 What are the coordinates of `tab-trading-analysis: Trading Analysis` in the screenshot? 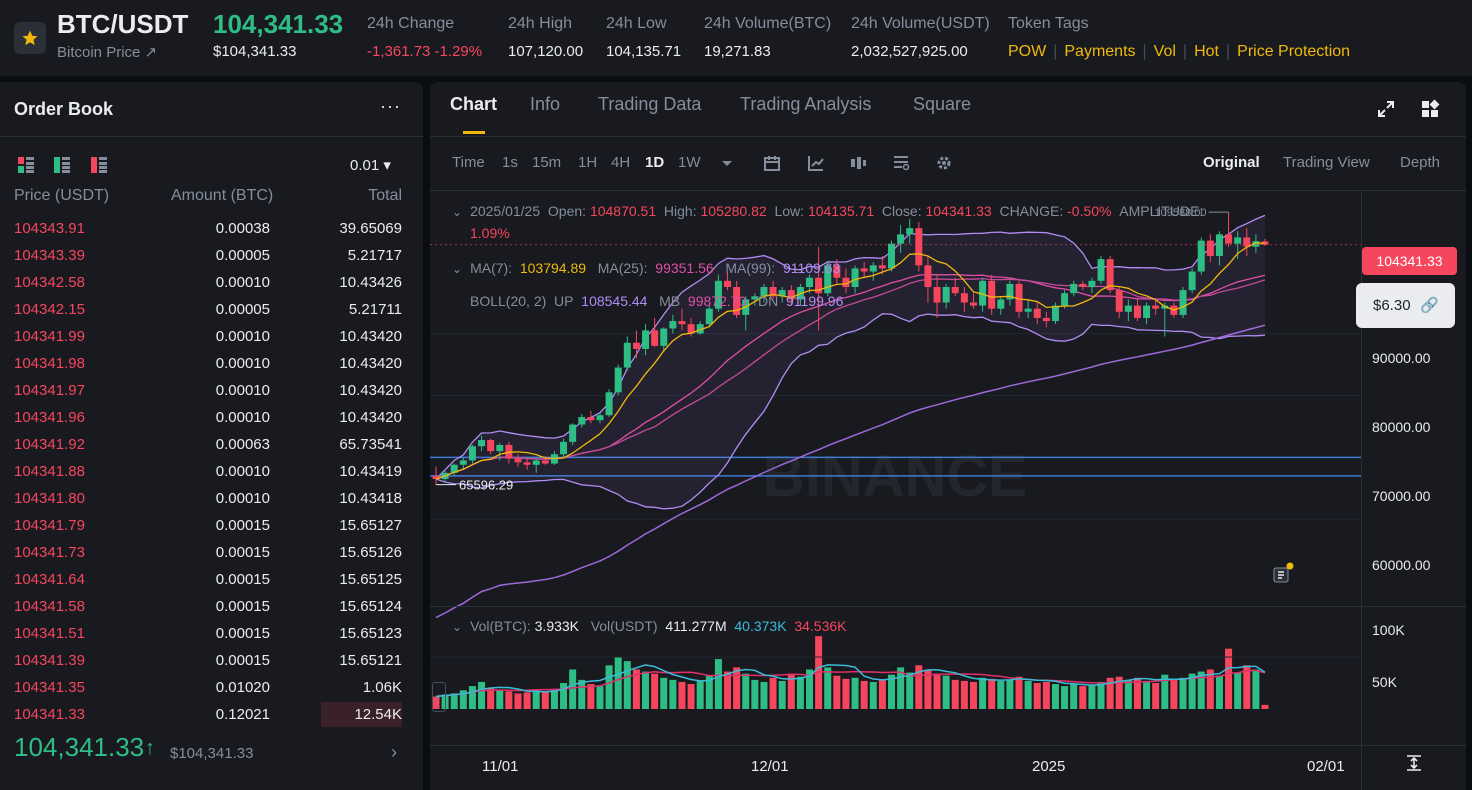 It's located at (806, 104).